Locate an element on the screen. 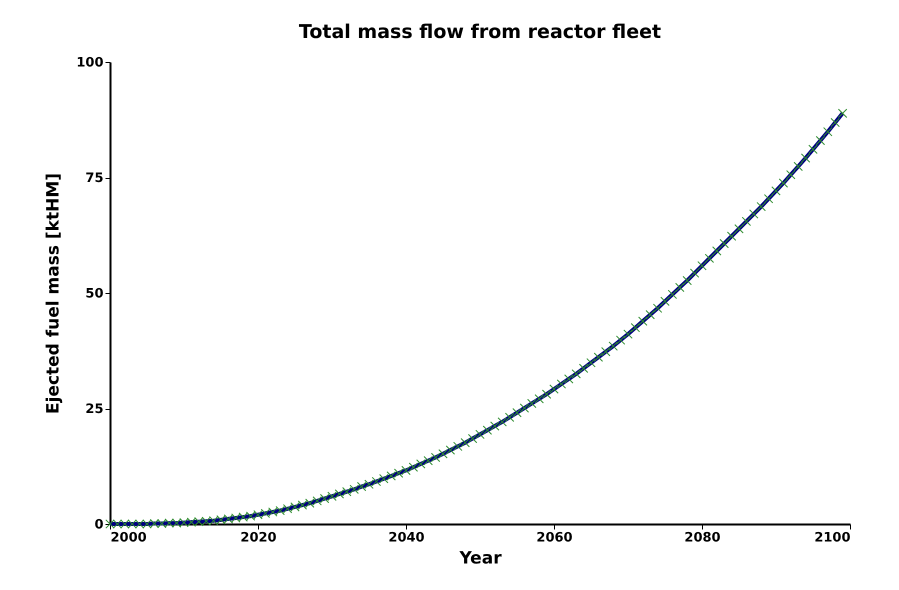 This screenshot has height=590, width=899. x-tick-label: 2100 is located at coordinates (832, 538).